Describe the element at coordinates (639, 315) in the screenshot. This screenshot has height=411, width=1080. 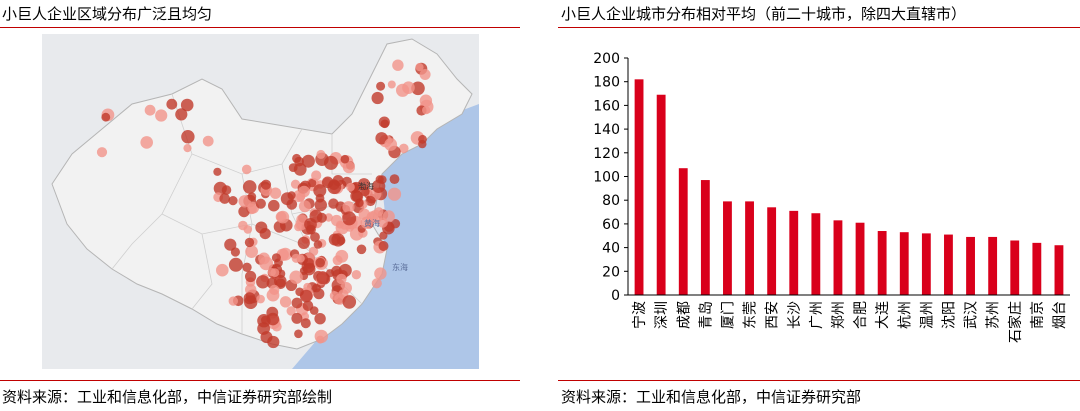
I see `x-category-label: 宁波` at that location.